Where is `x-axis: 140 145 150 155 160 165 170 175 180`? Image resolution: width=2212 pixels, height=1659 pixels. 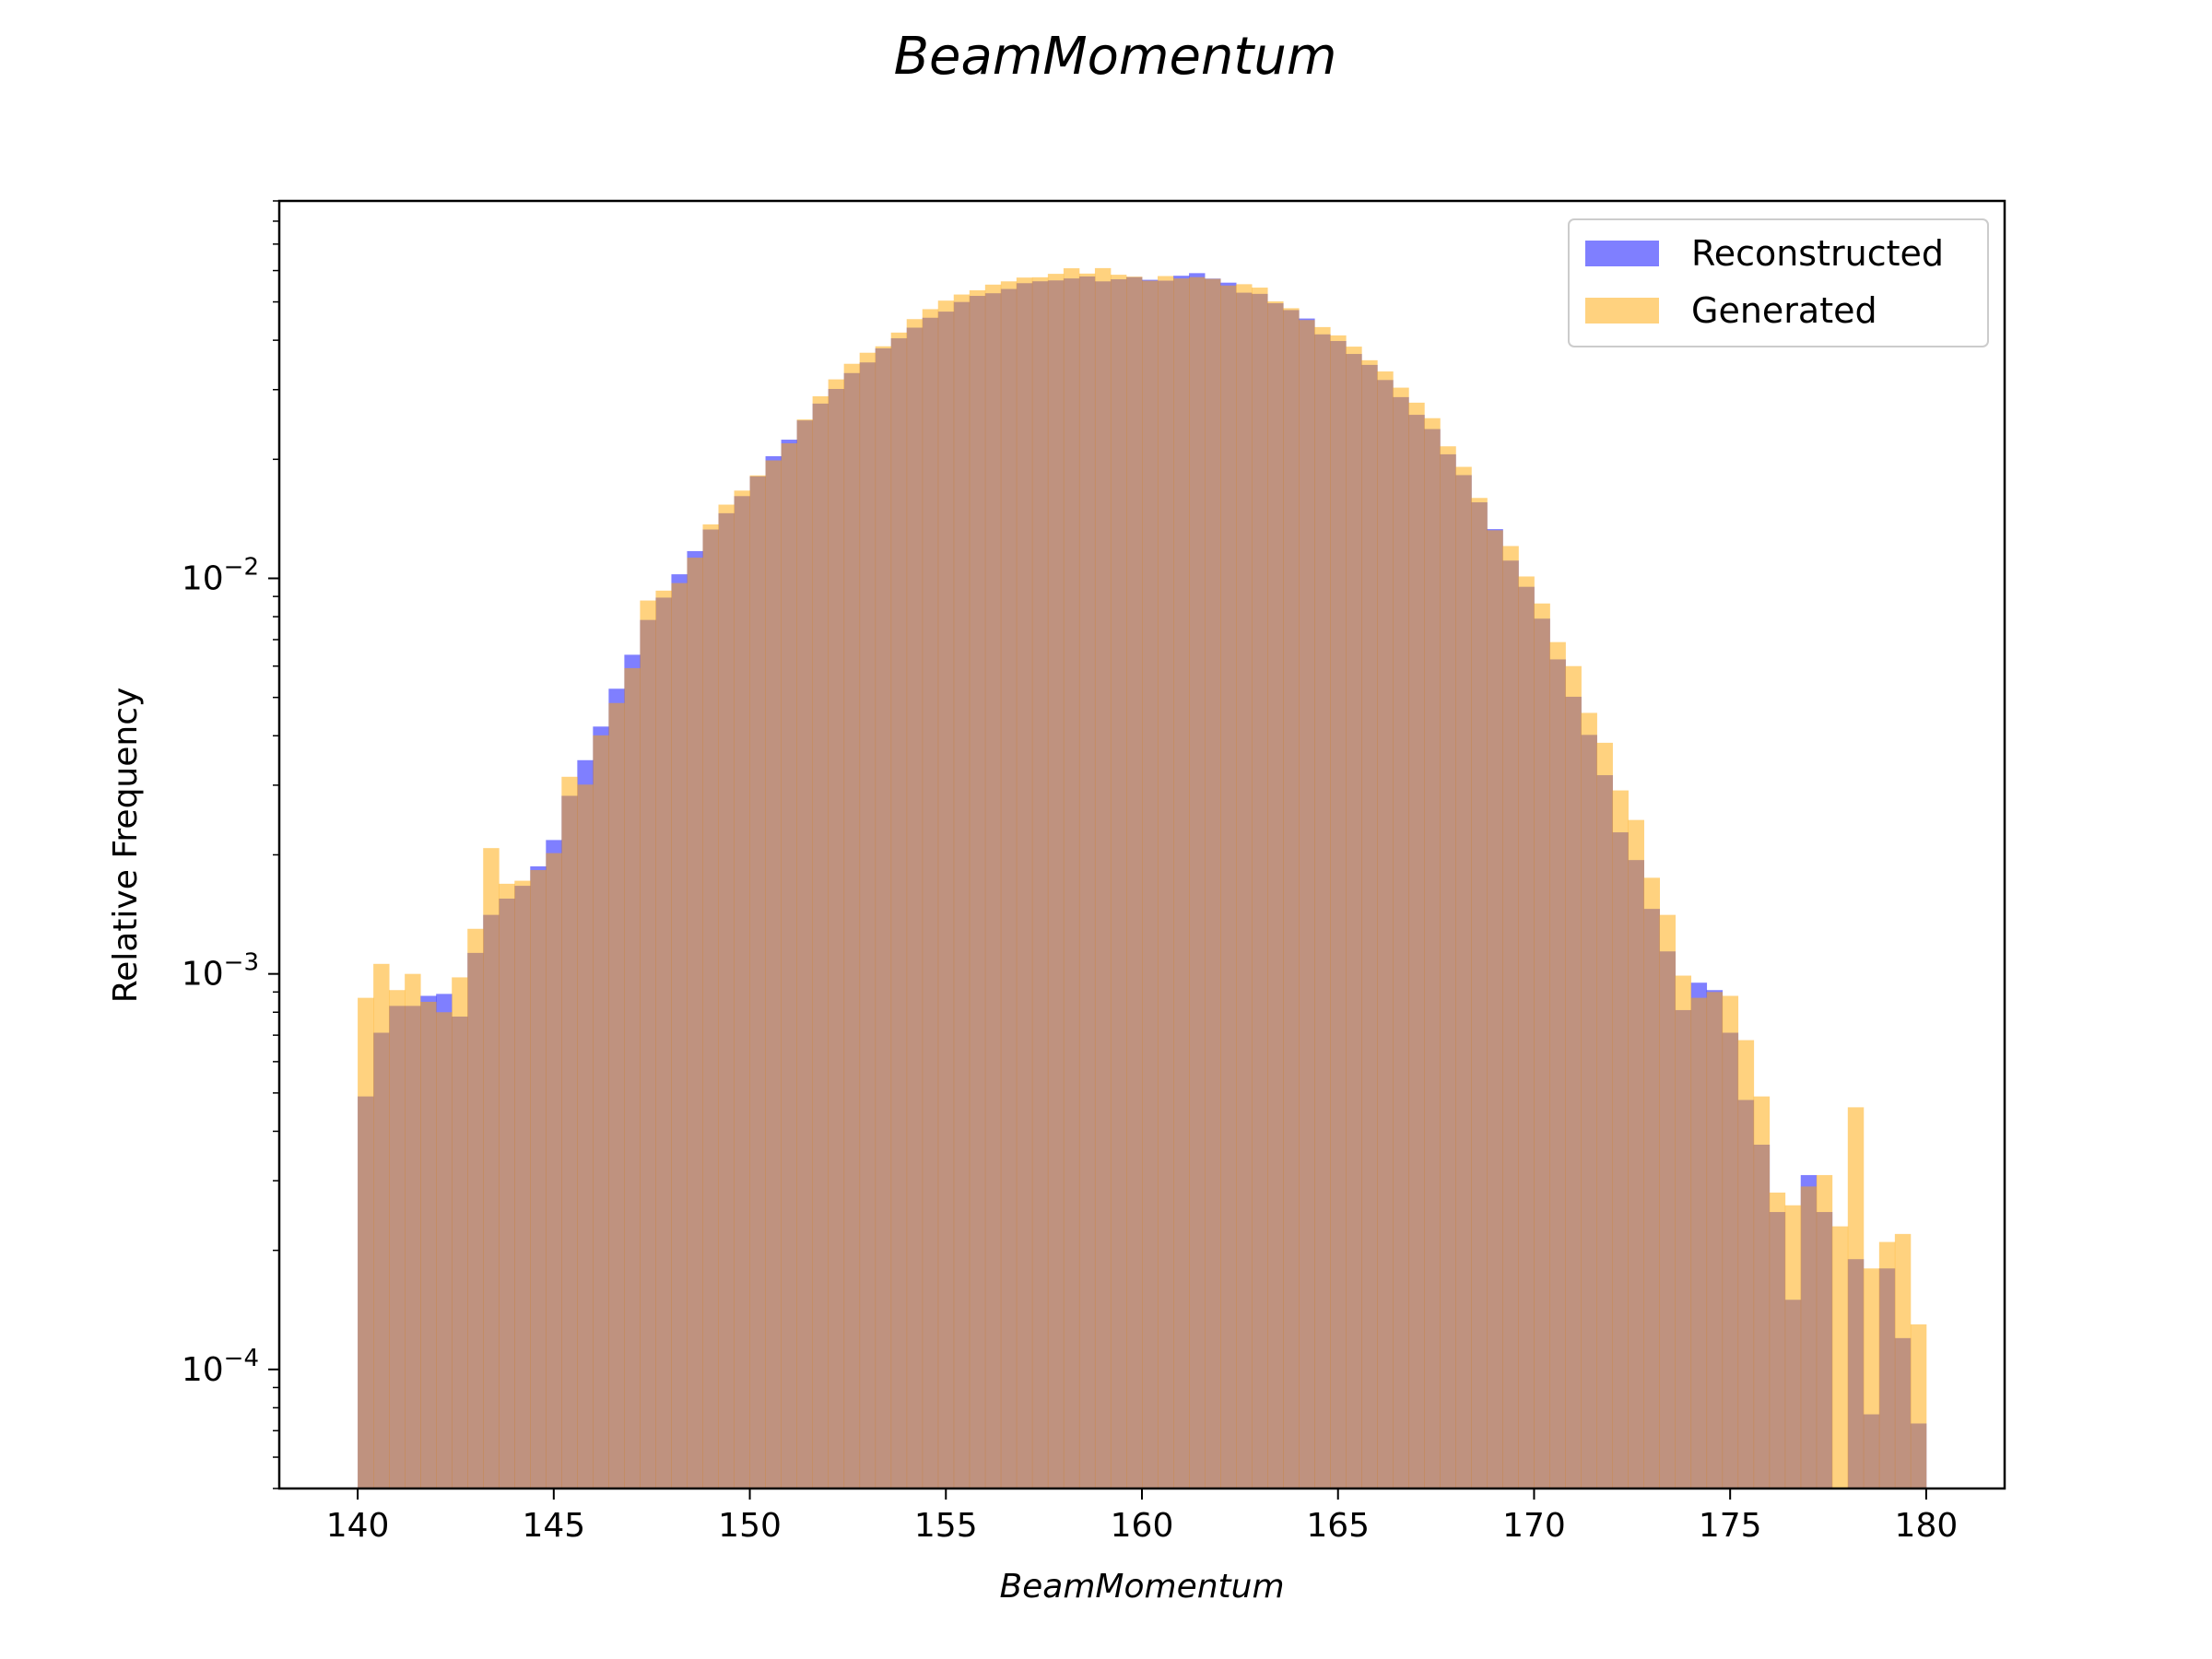
x-axis: 140 145 150 155 160 165 170 175 180 is located at coordinates (1142, 1516).